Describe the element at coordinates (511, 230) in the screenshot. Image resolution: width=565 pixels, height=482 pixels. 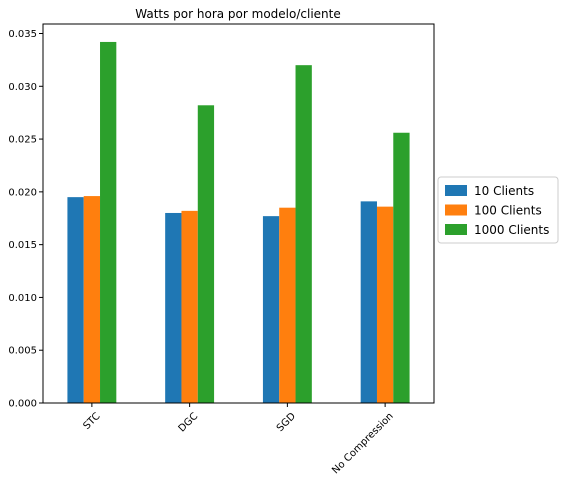
I see `legend-label: 1000 Clients` at that location.